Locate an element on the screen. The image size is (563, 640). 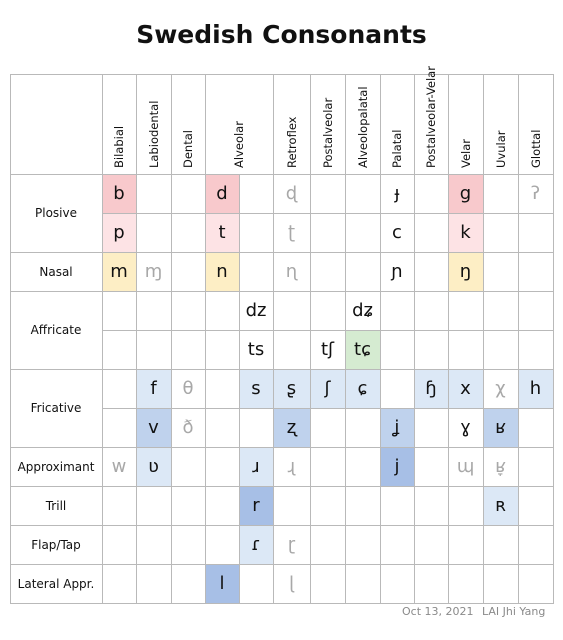
phoneme-symbol: b is located at coordinates (119, 193).